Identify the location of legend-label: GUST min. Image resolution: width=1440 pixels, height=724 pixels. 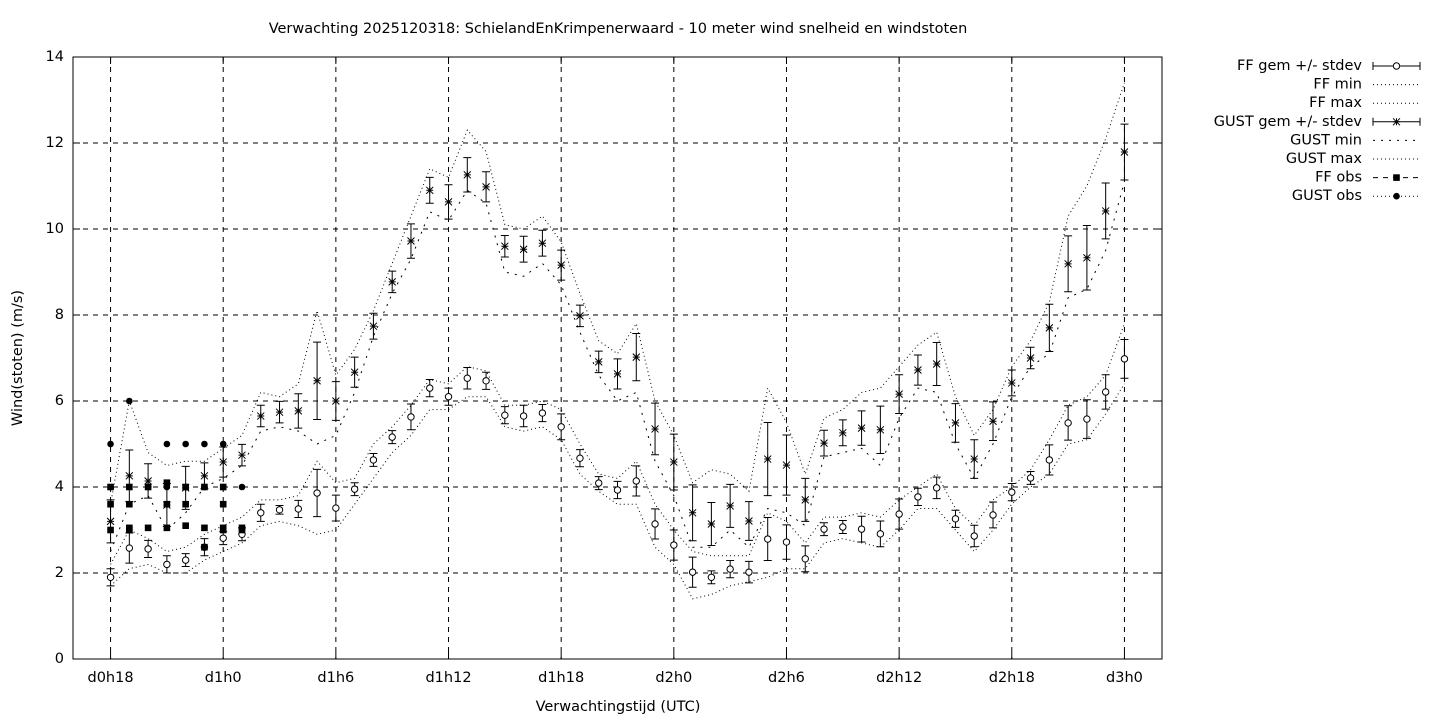
(1326, 140).